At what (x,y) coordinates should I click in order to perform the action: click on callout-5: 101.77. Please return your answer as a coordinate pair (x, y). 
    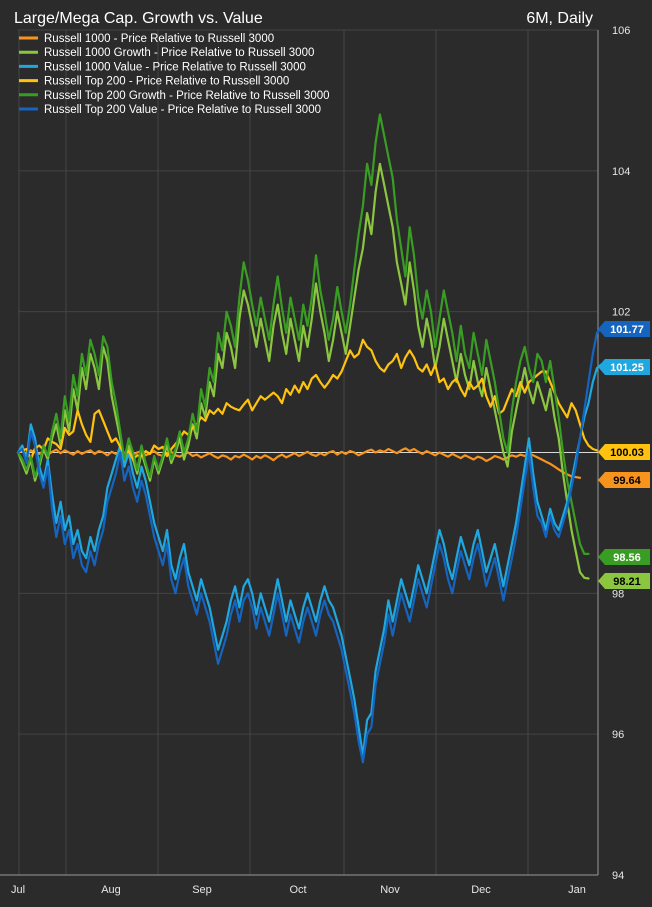
    Looking at the image, I should click on (624, 329).